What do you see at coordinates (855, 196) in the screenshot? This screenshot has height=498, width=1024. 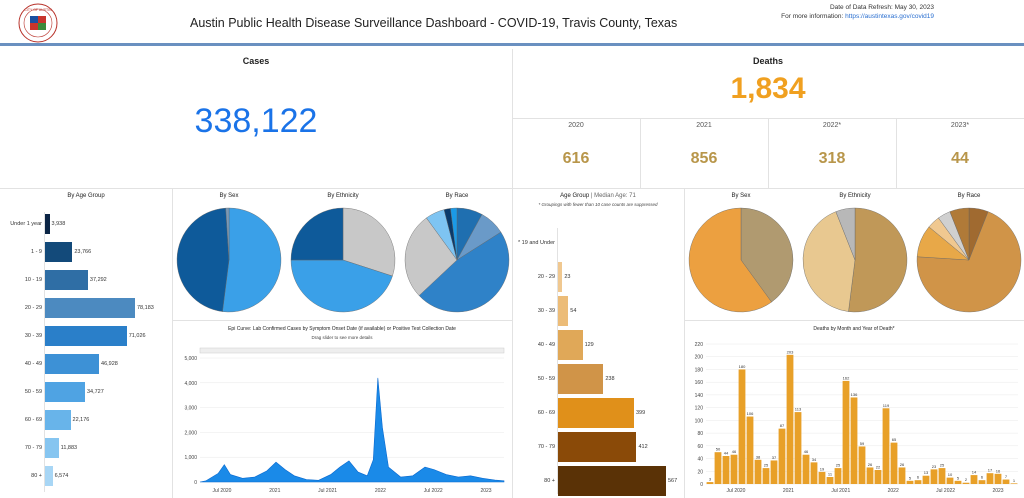 I see `pie-title: By Ethnicity` at bounding box center [855, 196].